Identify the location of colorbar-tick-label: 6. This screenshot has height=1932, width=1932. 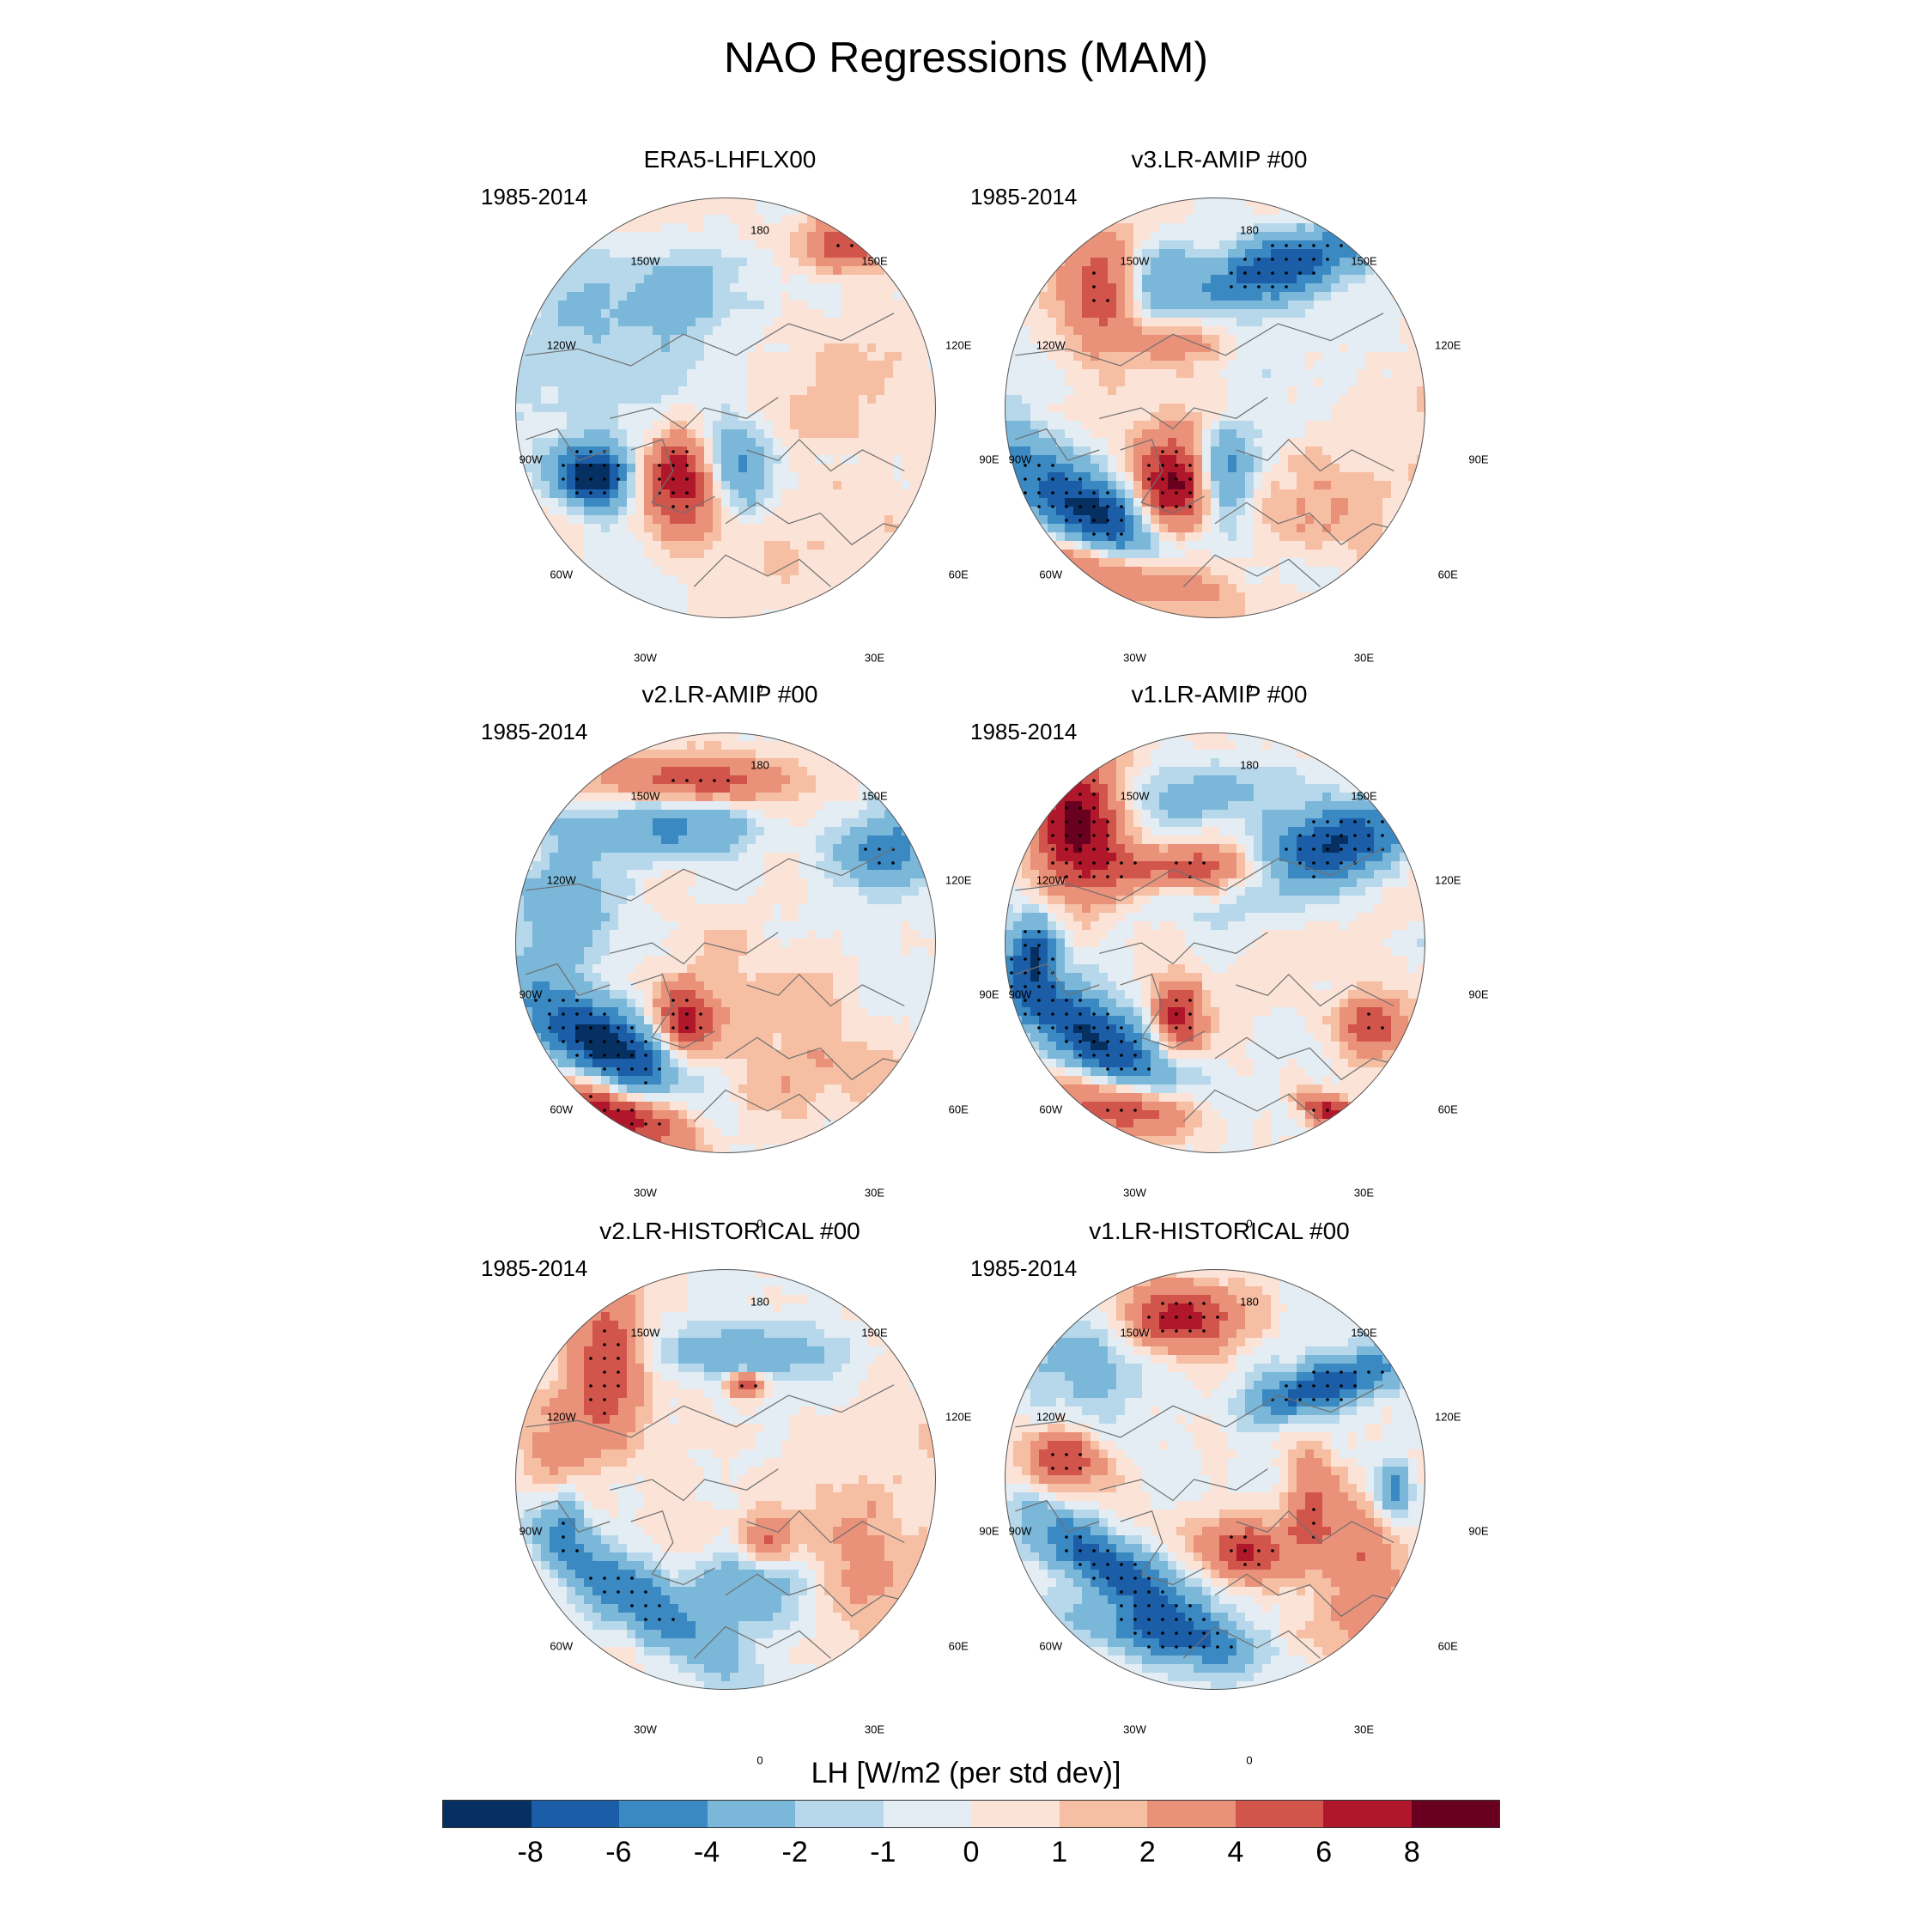
(1324, 1852).